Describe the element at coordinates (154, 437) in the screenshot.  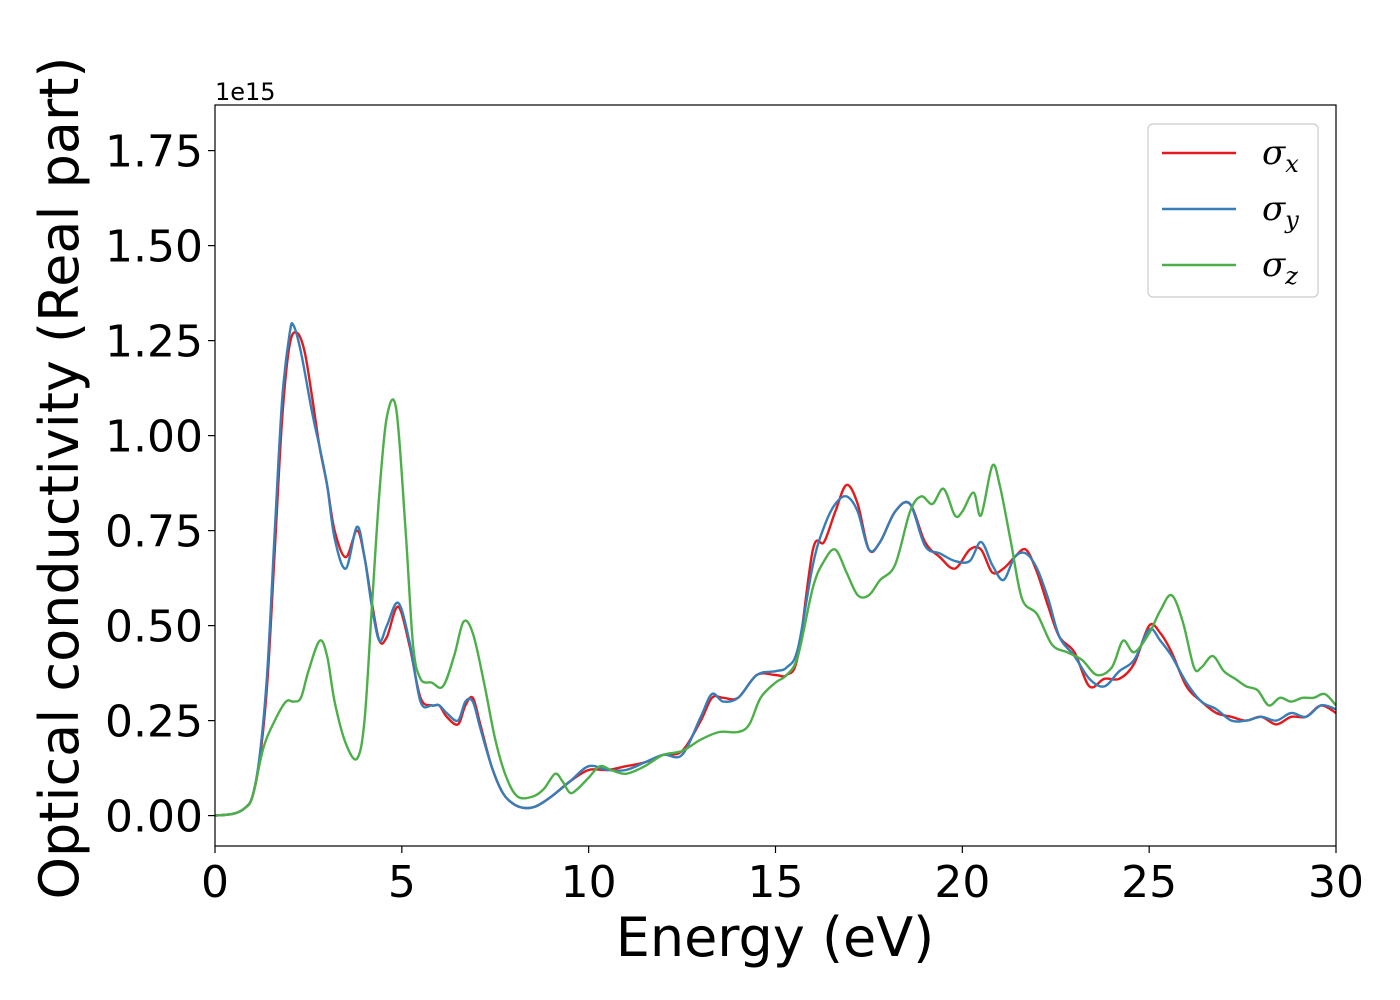
I see `y-tick-label: 1.00` at that location.